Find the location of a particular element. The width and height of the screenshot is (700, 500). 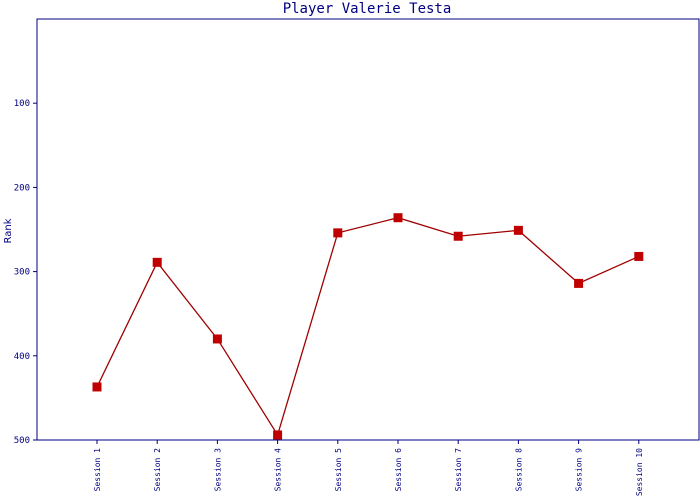

x-tick-label: Session 3 is located at coordinates (217, 470).